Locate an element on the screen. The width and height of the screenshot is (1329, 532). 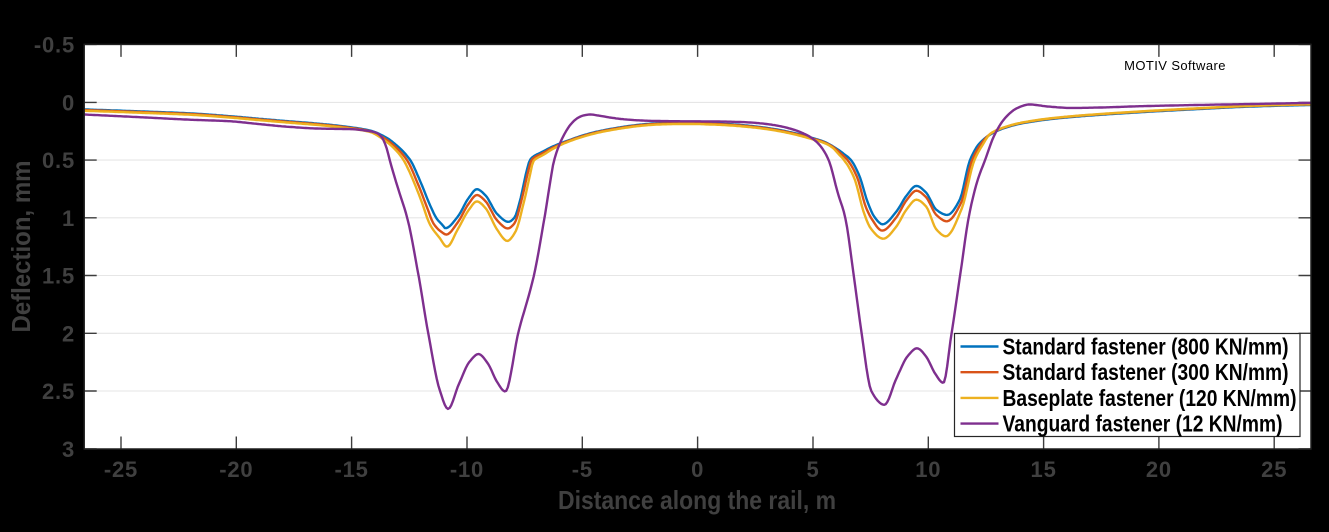
svg-text: Vanguard fastener (12 KN/mm) is located at coordinates (1143, 424).